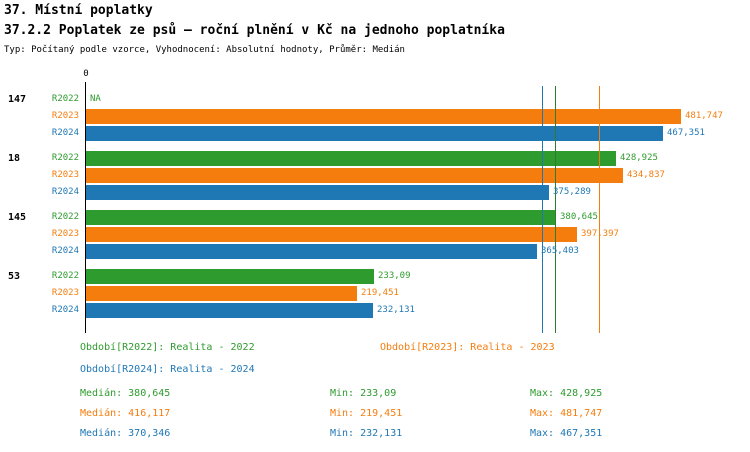 The height and width of the screenshot is (452, 750). I want to click on stat-min-r2023: Min: 219,451, so click(366, 413).